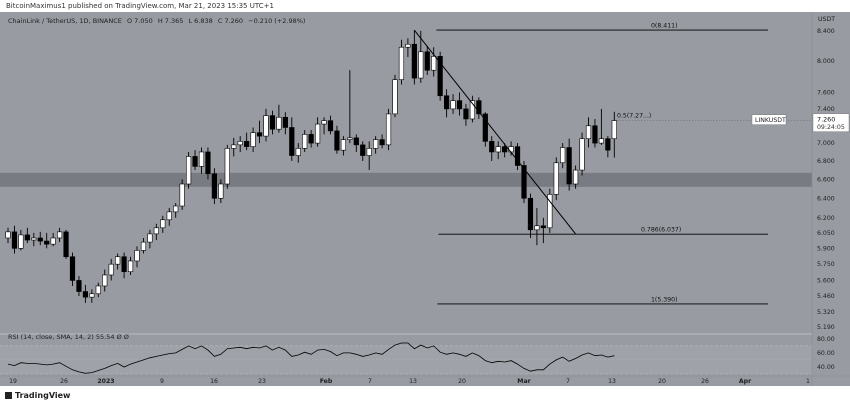  What do you see at coordinates (826, 161) in the screenshot?
I see `price-tick-label: 6.800` at bounding box center [826, 161].